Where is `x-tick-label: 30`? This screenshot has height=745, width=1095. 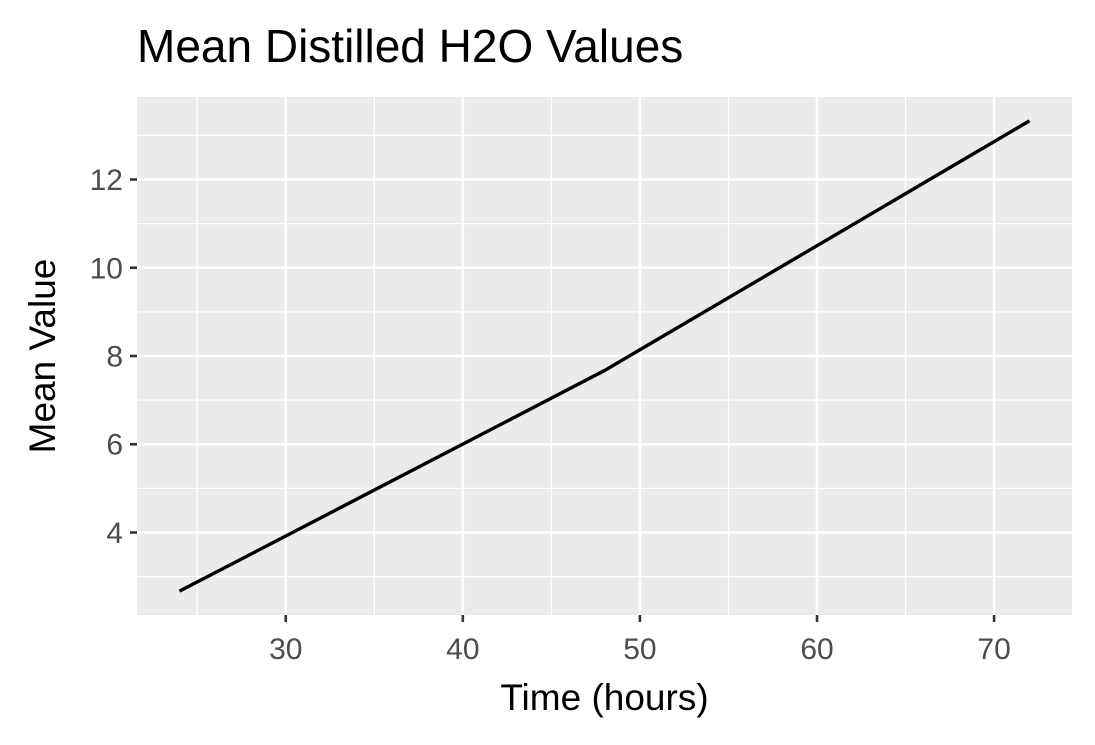
x-tick-label: 30 is located at coordinates (285, 649).